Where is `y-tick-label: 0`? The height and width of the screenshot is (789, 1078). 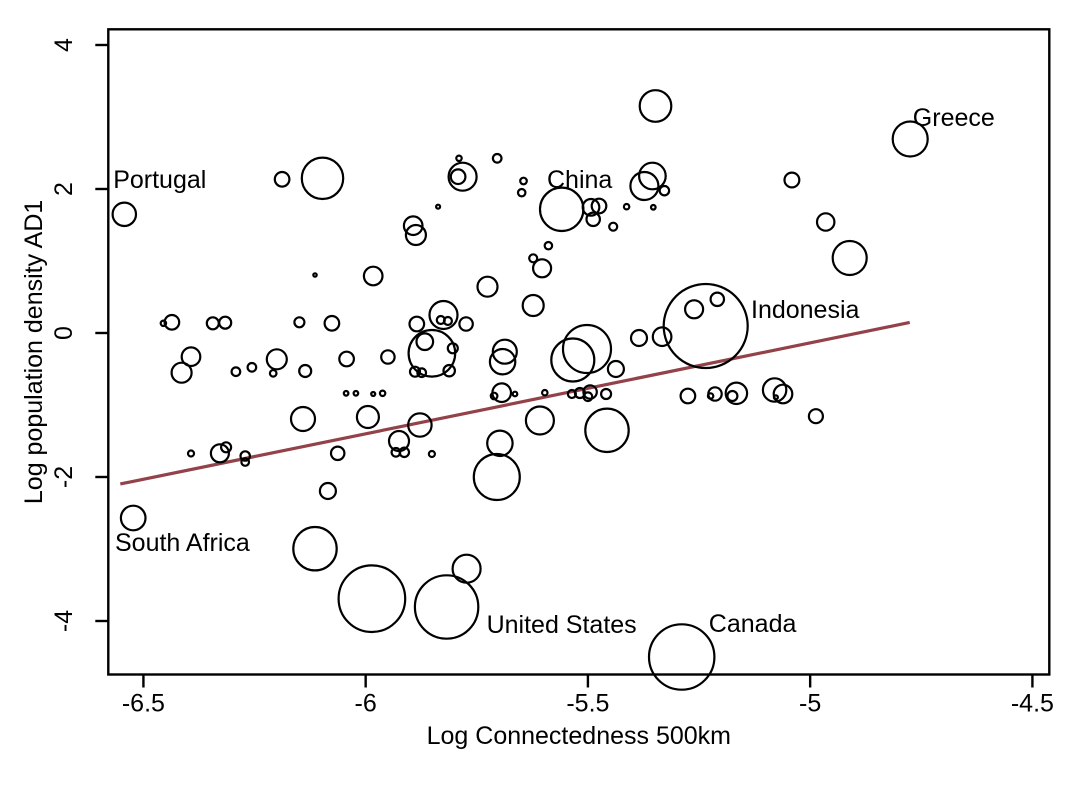 y-tick-label: 0 is located at coordinates (64, 333).